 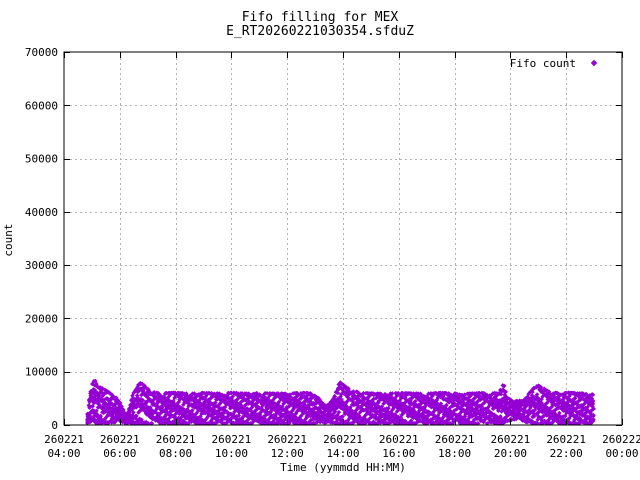 What do you see at coordinates (41, 372) in the screenshot?
I see `y-tick-label: 10000` at bounding box center [41, 372].